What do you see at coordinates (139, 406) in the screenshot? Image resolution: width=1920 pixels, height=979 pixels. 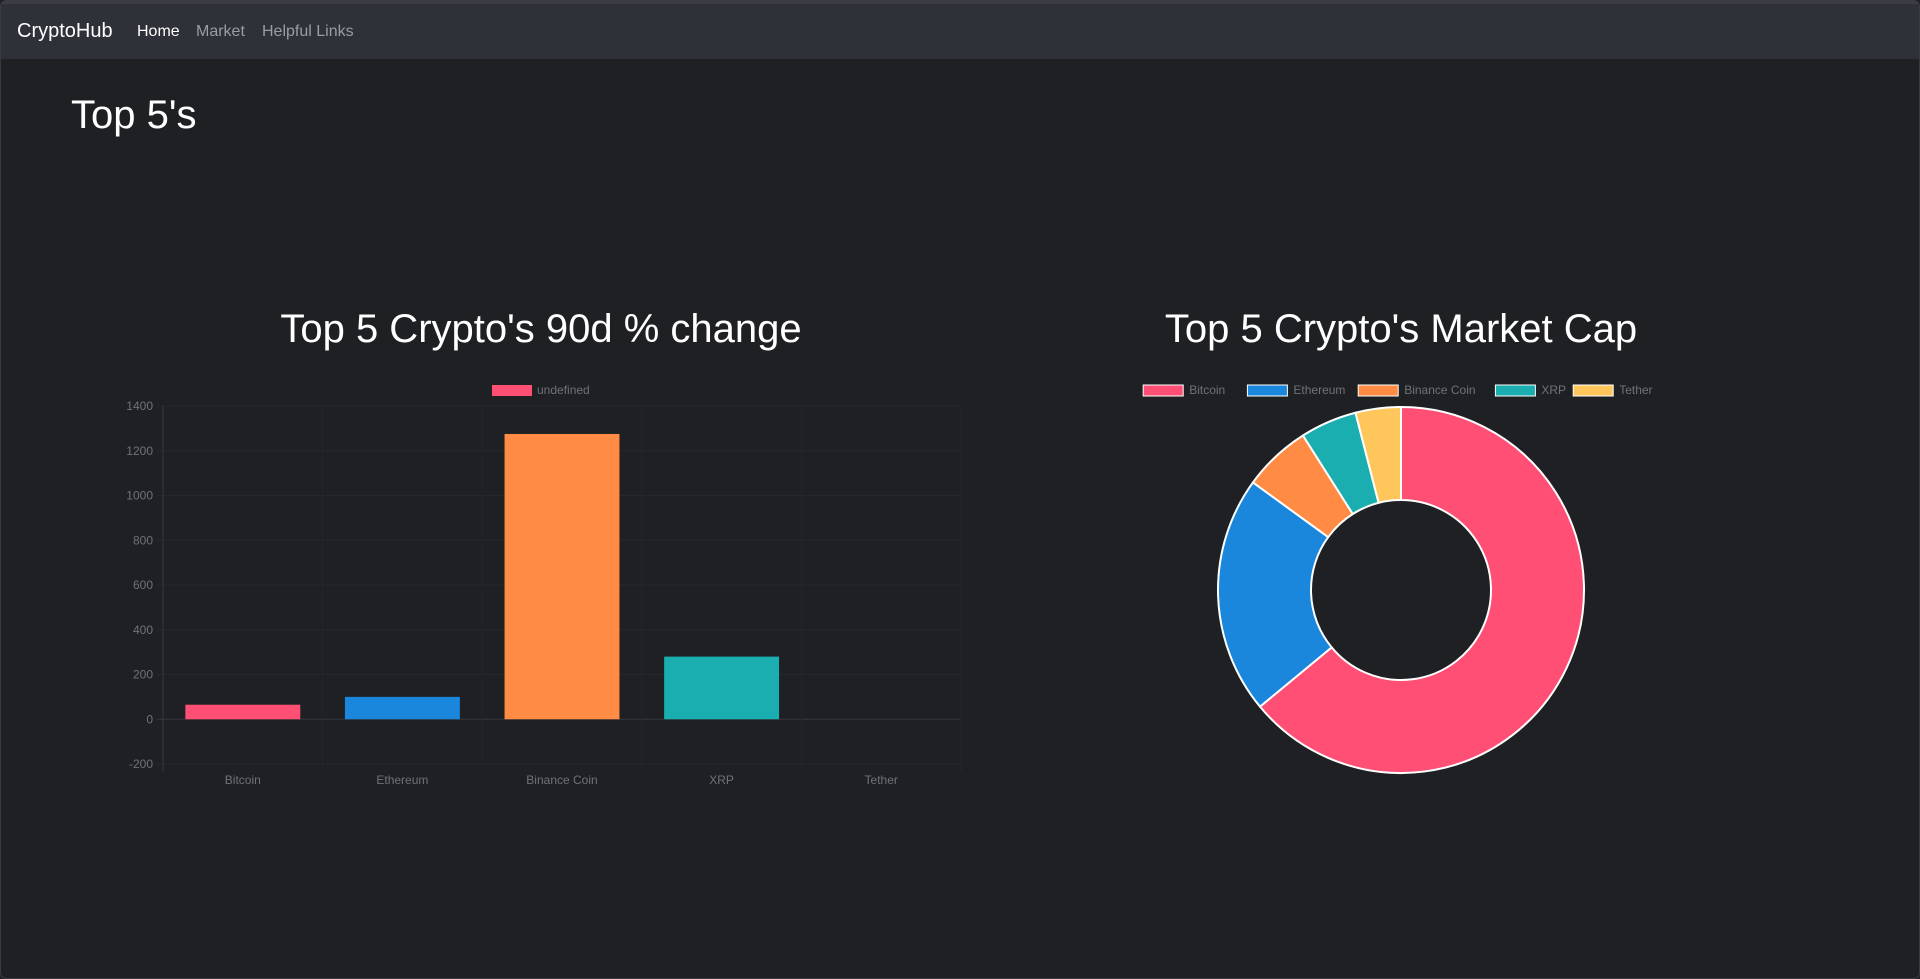 I see `y-tick-label: 1400` at bounding box center [139, 406].